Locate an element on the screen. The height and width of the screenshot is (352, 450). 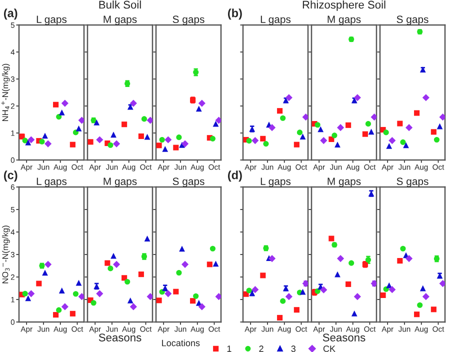
text: Rhizosphere Soil is located at coordinates (344, 5).